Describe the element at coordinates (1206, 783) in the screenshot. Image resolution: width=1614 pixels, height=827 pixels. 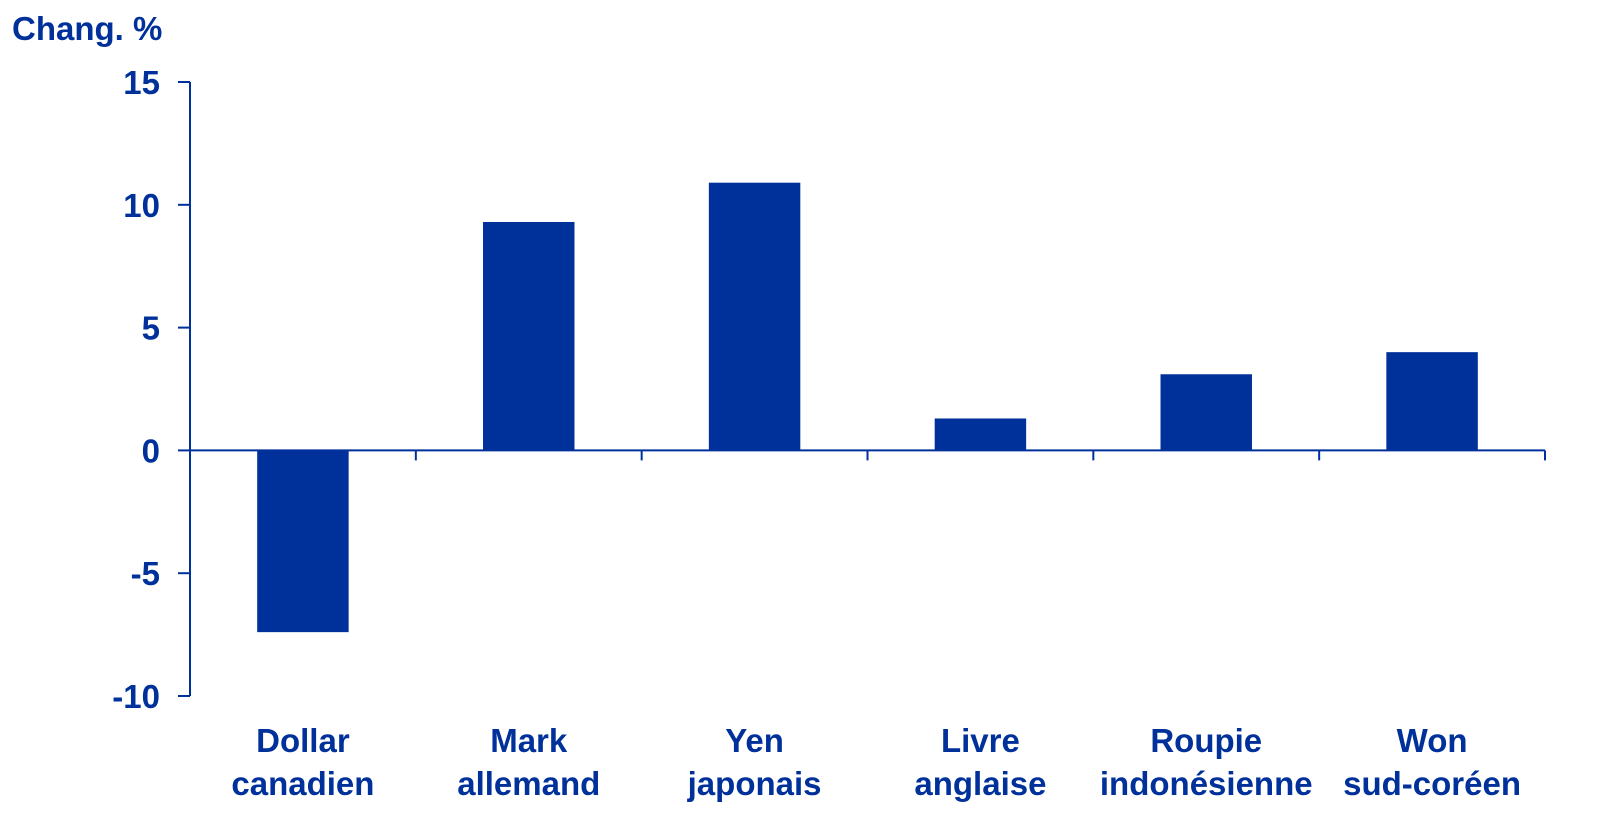
I see `category-label: indonésienne` at that location.